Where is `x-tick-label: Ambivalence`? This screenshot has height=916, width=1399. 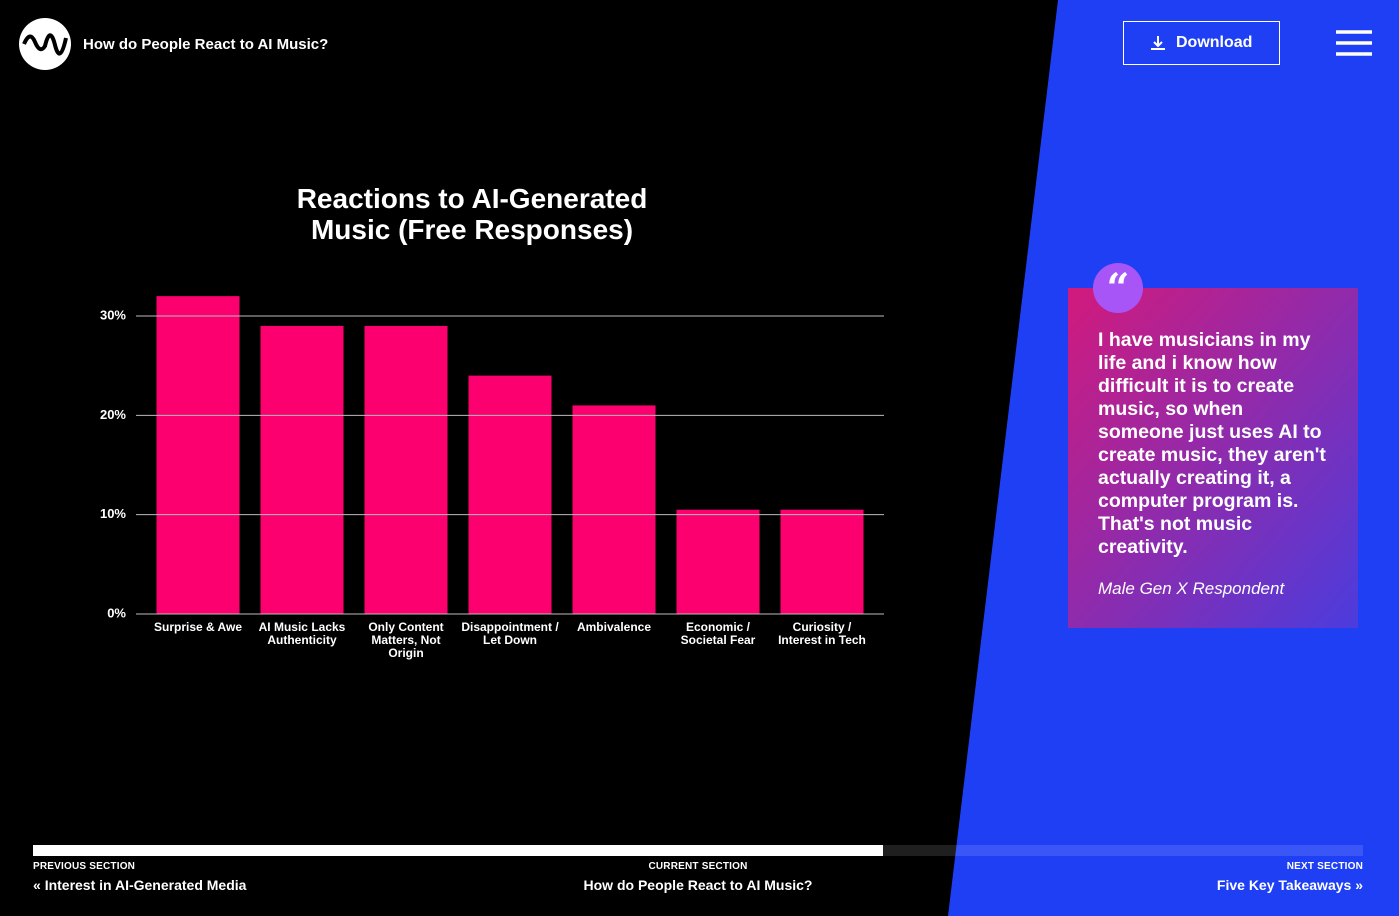 x-tick-label: Ambivalence is located at coordinates (614, 627).